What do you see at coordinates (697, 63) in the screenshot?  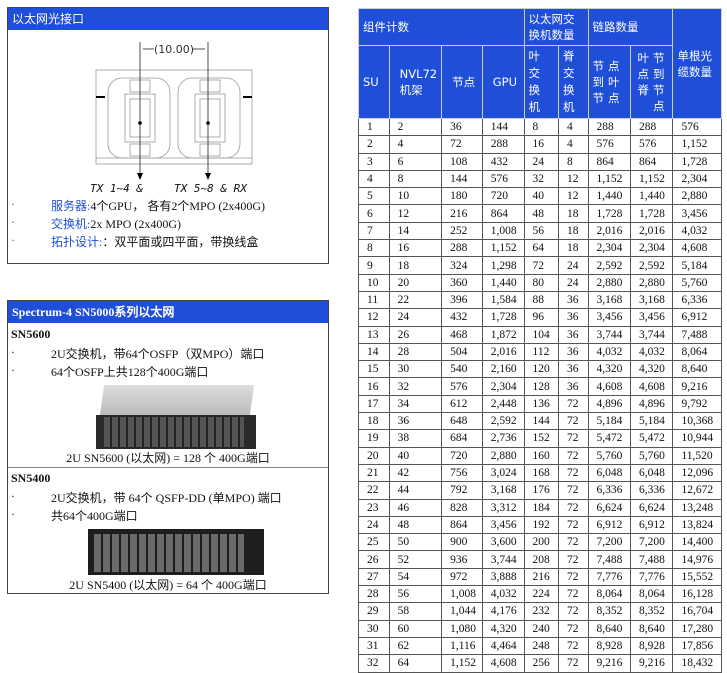 I see `header-single-cables: 单根光缆数量` at bounding box center [697, 63].